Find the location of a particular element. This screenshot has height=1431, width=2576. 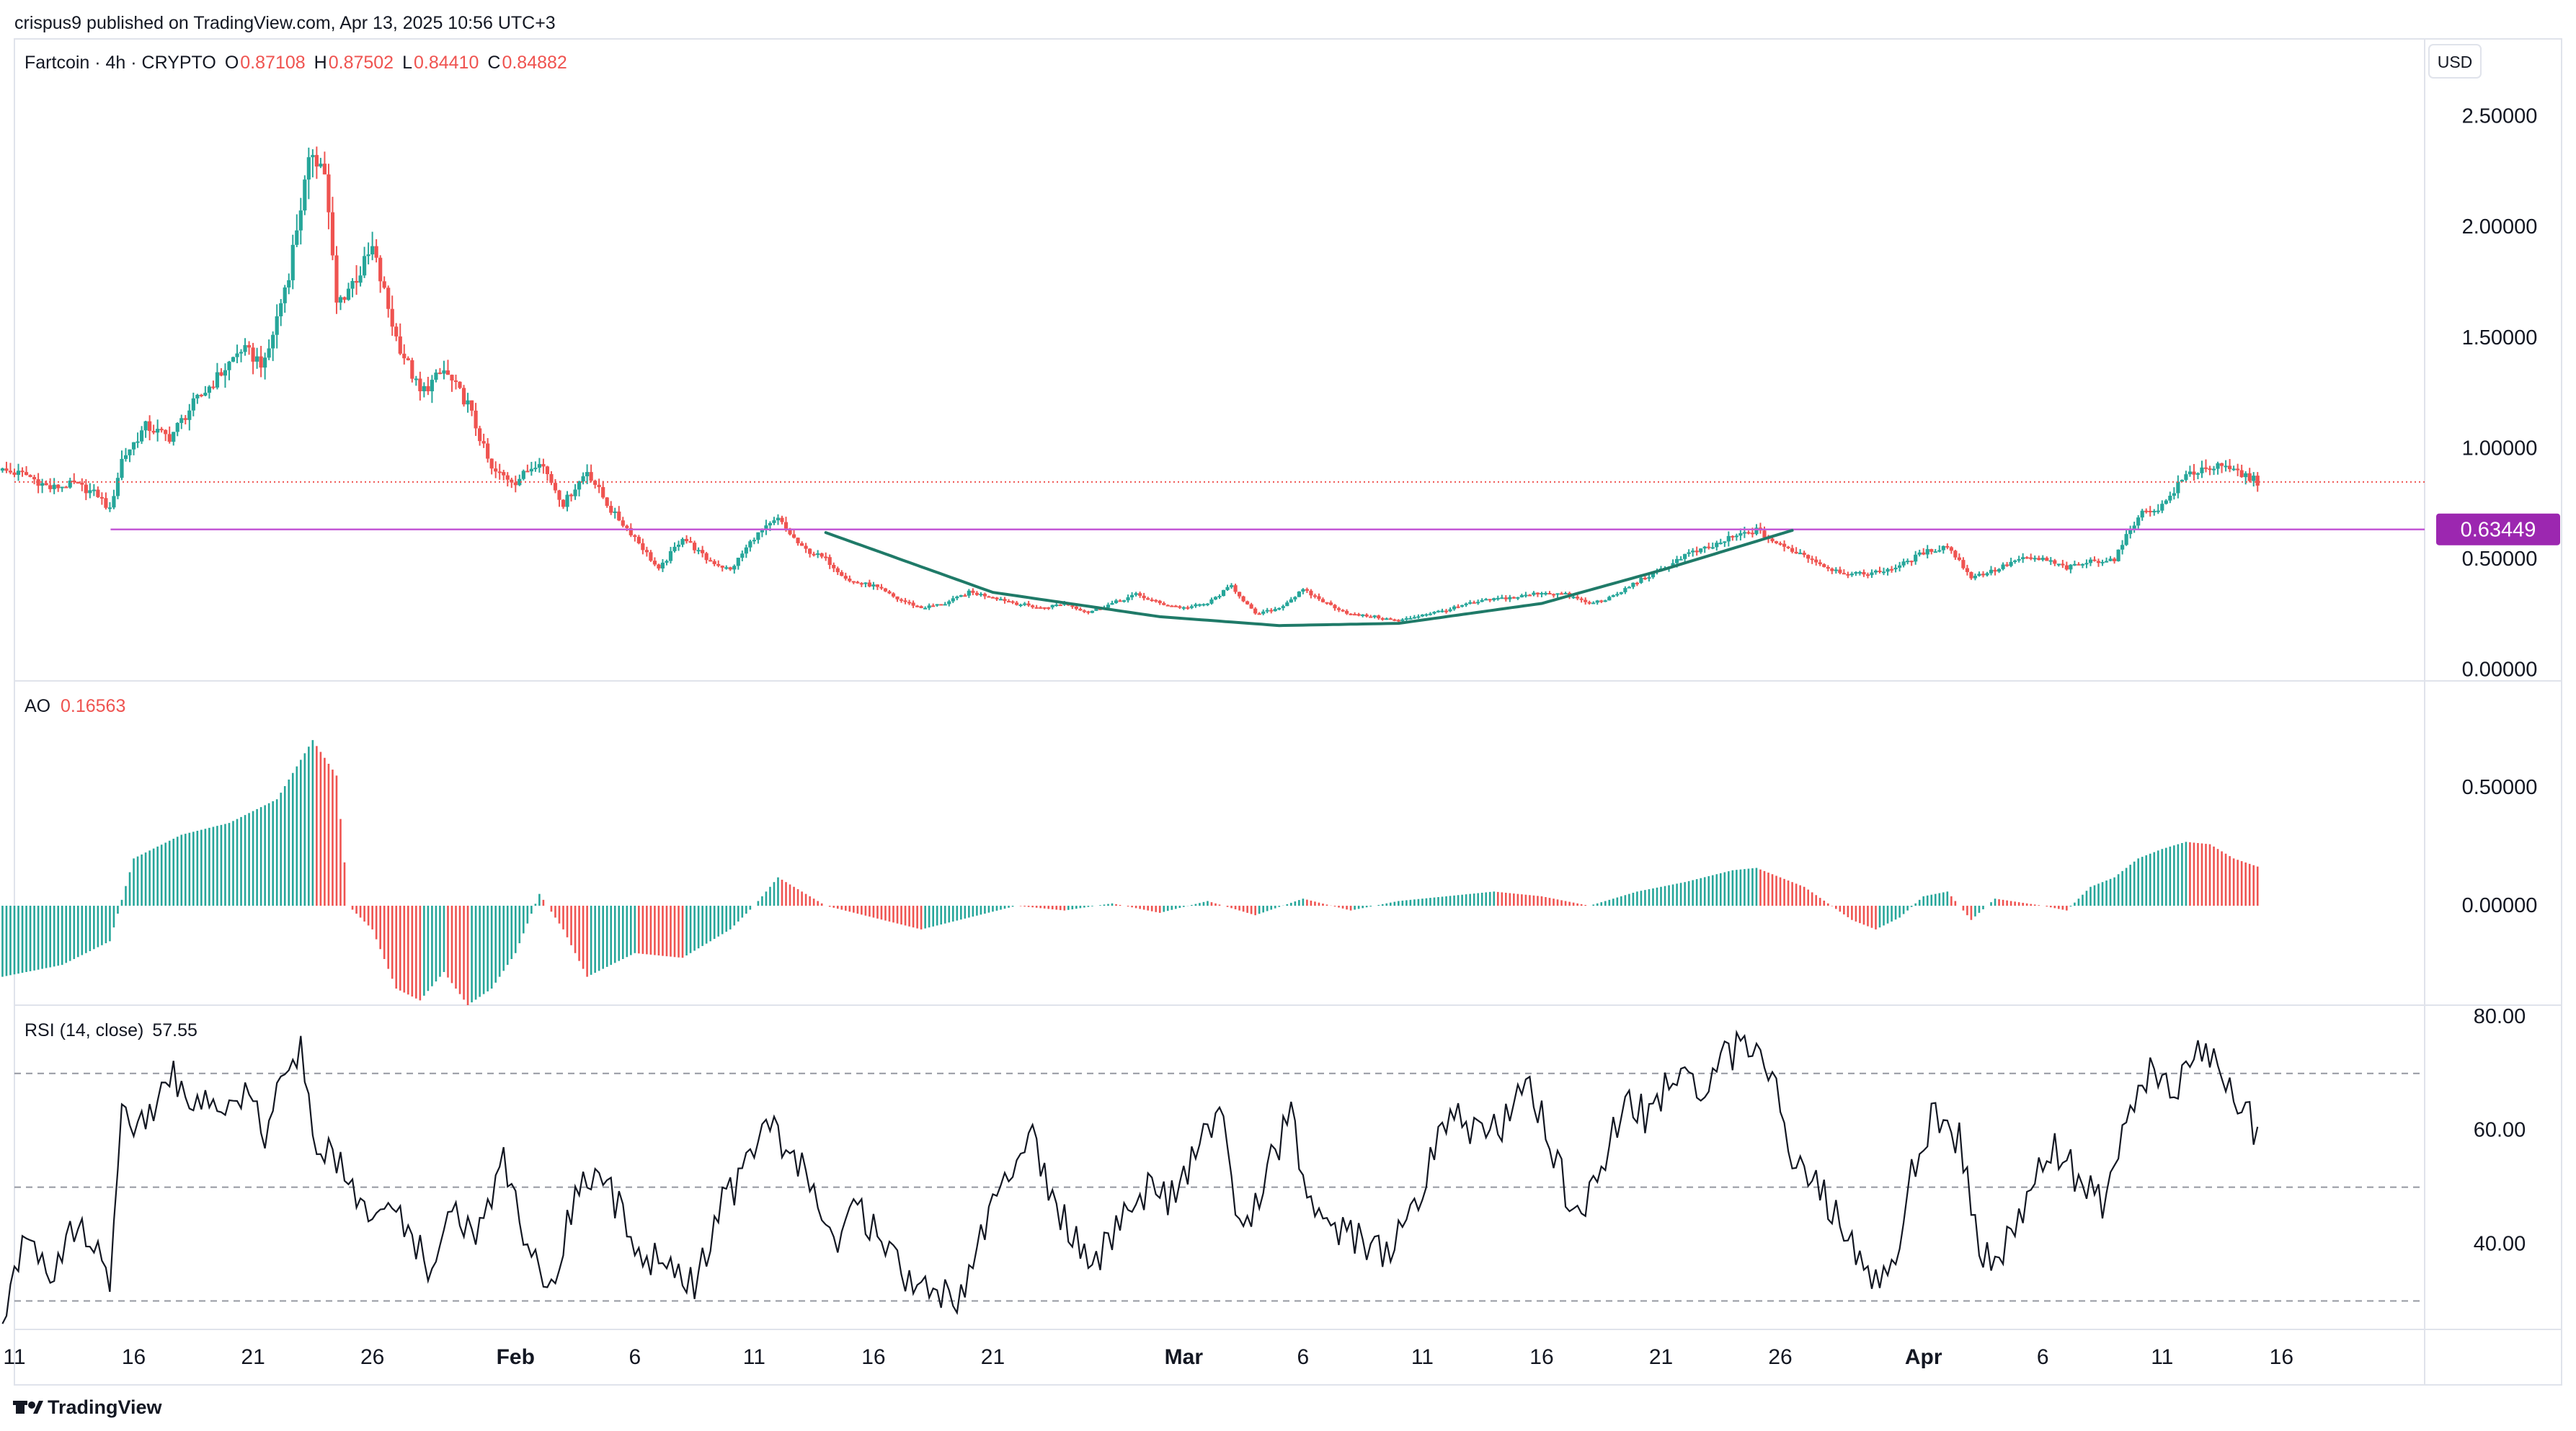

symbol-line: Fartcoin · 4h · CRYPTO is located at coordinates (120, 63).